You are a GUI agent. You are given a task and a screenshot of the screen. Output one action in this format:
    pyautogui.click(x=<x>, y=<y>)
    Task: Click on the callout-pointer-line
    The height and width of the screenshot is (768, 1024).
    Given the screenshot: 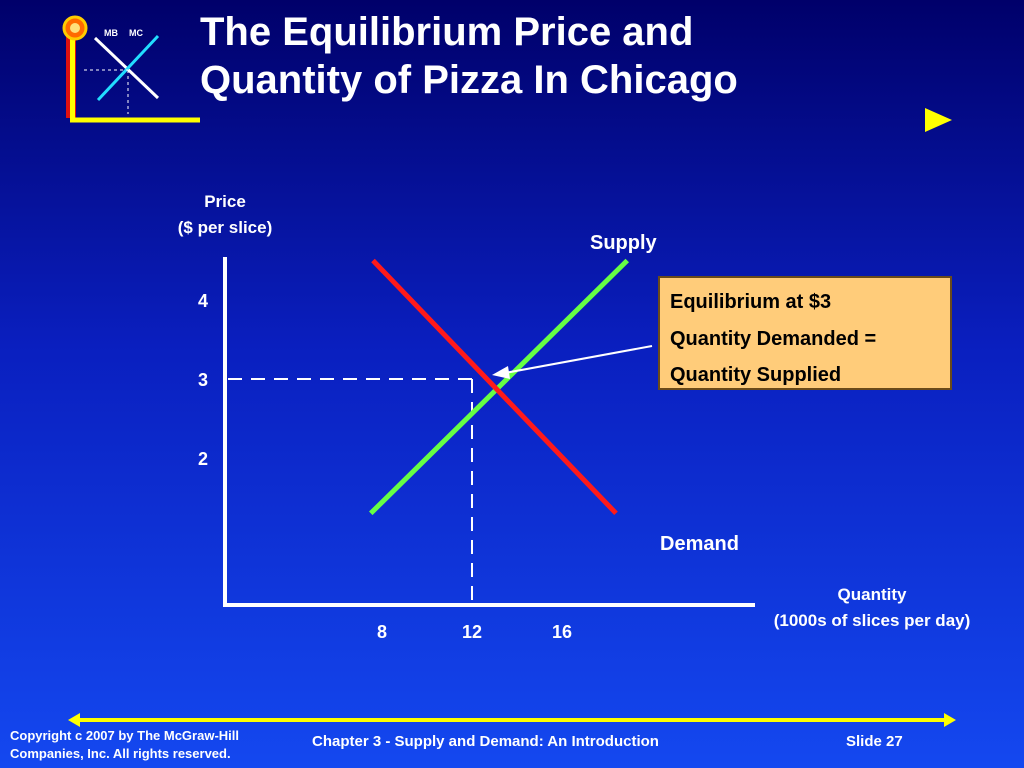 What is the action you would take?
    pyautogui.click(x=578, y=359)
    